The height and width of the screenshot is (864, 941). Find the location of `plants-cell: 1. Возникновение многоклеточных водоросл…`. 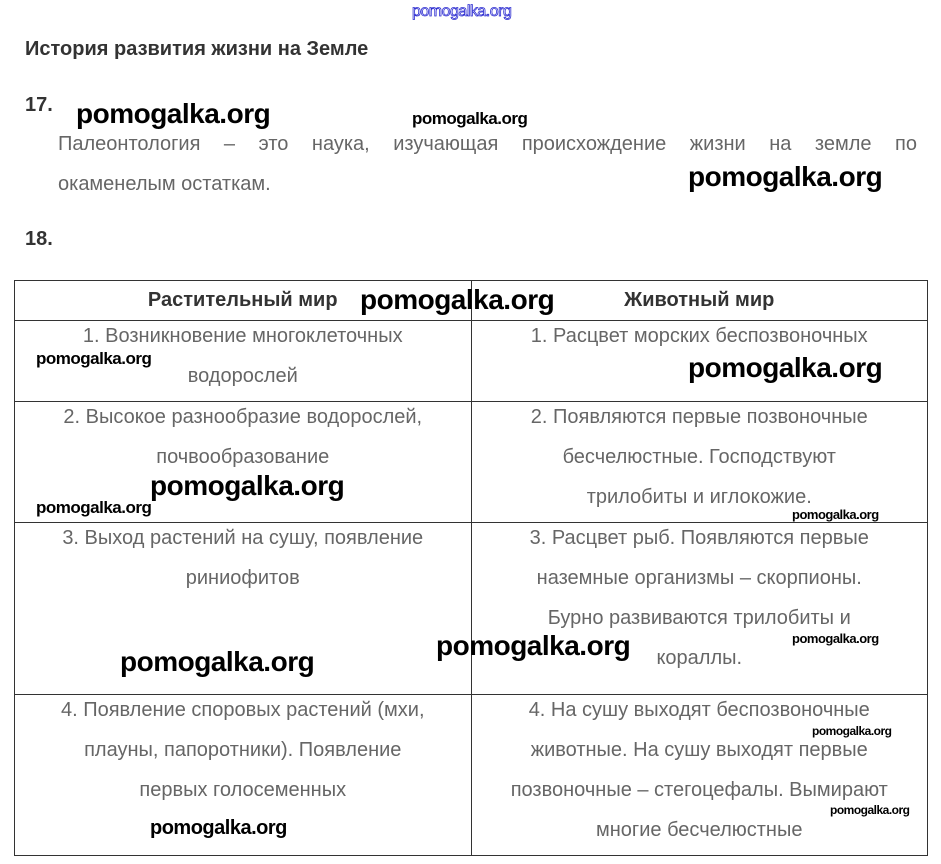

plants-cell: 1. Возникновение многоклеточных водоросл… is located at coordinates (243, 361).